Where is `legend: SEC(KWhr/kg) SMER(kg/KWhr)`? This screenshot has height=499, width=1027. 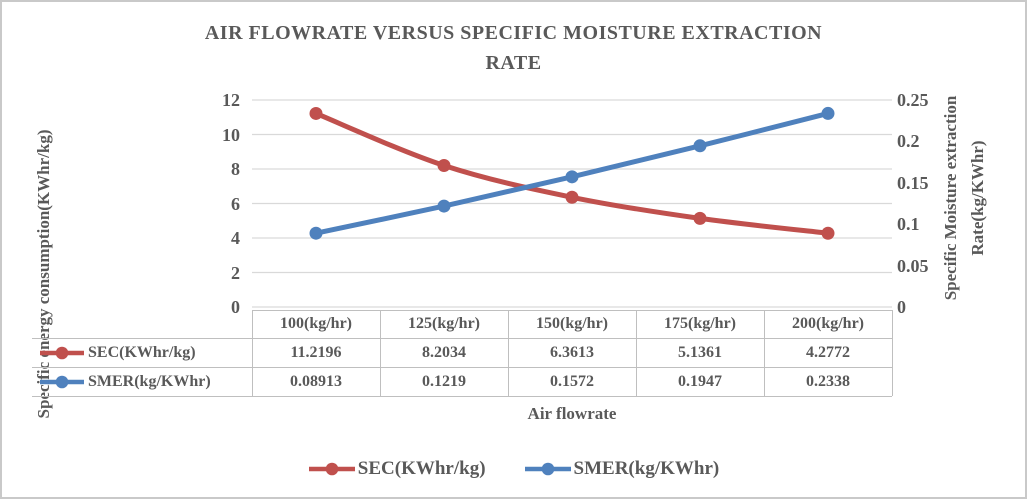 legend: SEC(KWhr/kg) SMER(kg/KWhr) is located at coordinates (513, 469).